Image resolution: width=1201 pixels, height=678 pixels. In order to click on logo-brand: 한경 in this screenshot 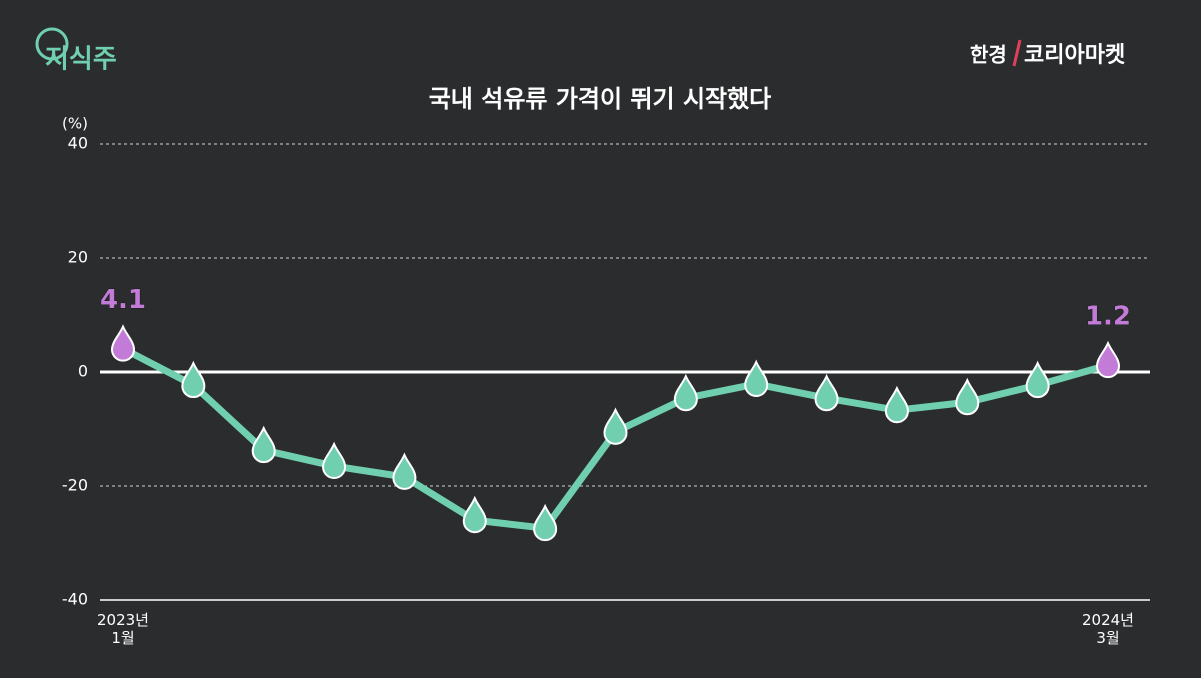, I will do `click(988, 55)`.